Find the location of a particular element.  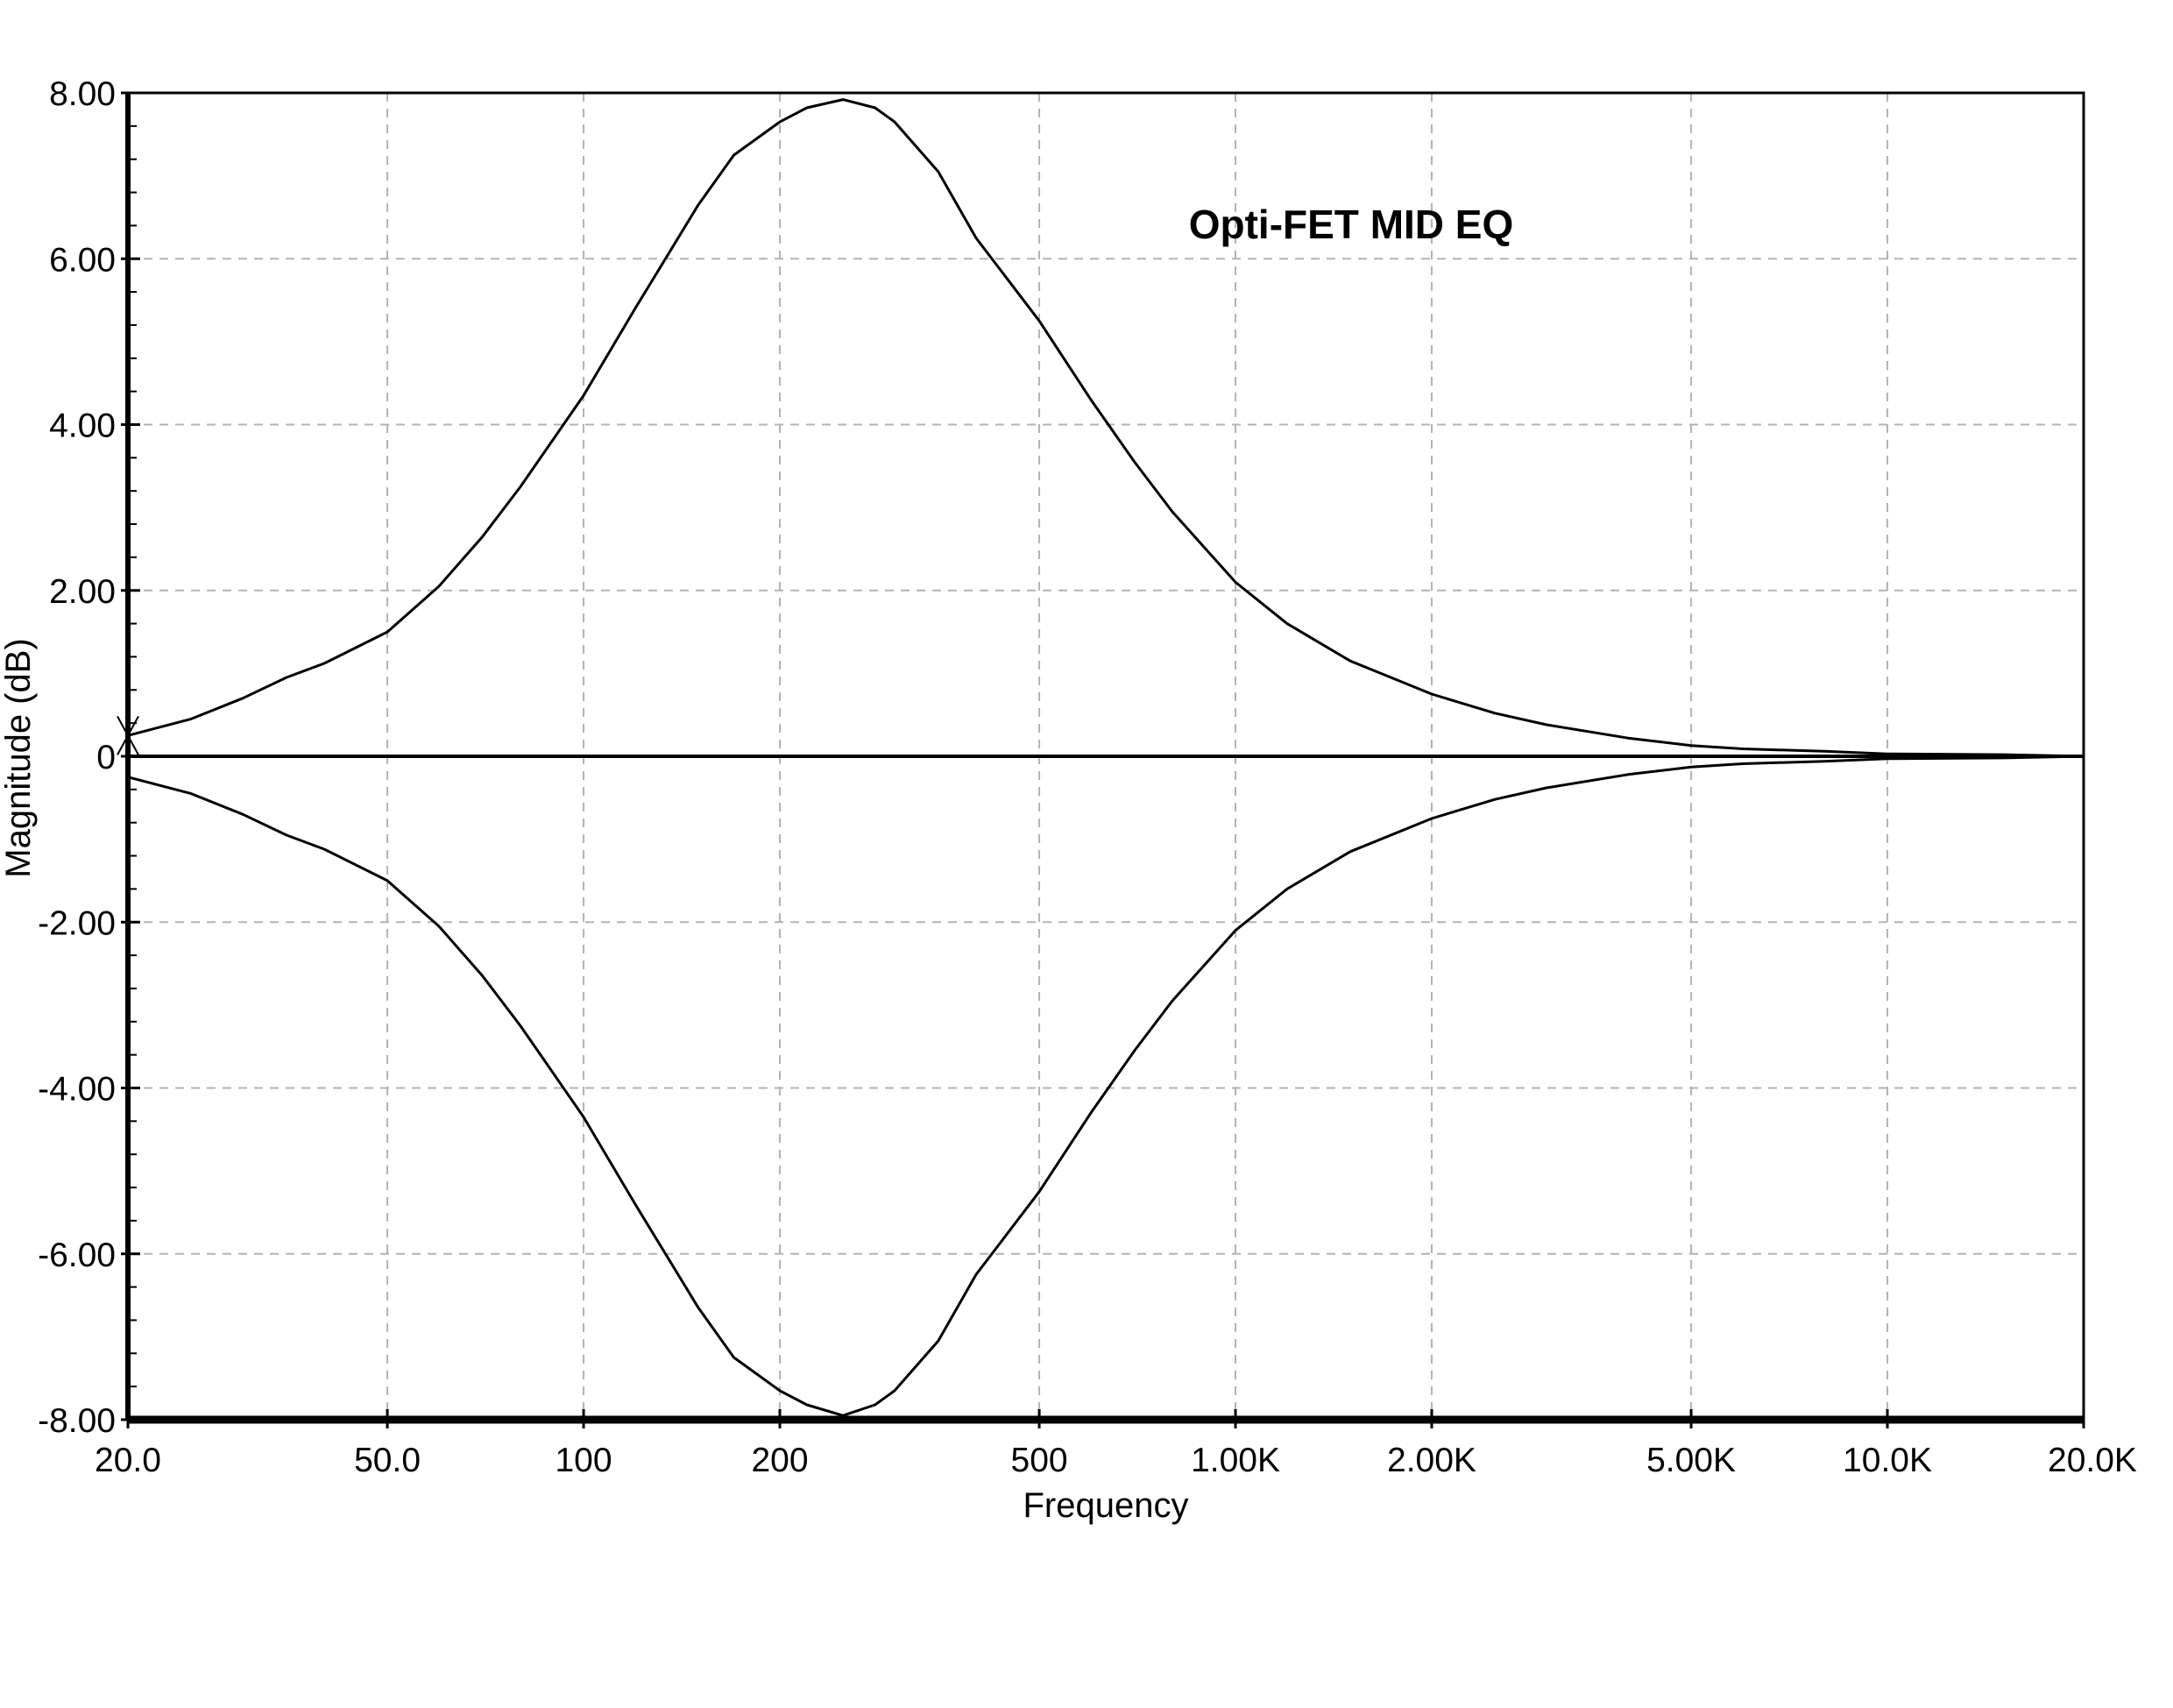

y-tick-label: 4.00 is located at coordinates (83, 427).